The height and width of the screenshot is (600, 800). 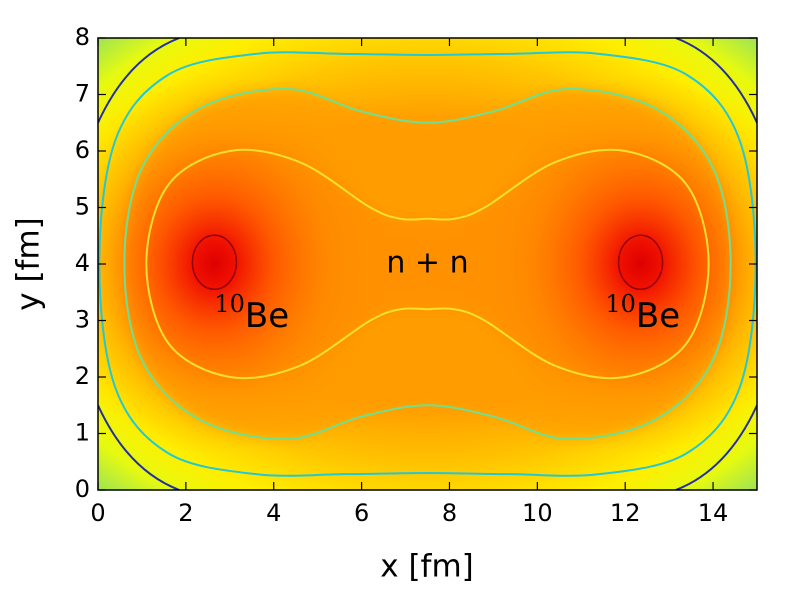 What do you see at coordinates (82, 489) in the screenshot?
I see `y-tick-label: 0` at bounding box center [82, 489].